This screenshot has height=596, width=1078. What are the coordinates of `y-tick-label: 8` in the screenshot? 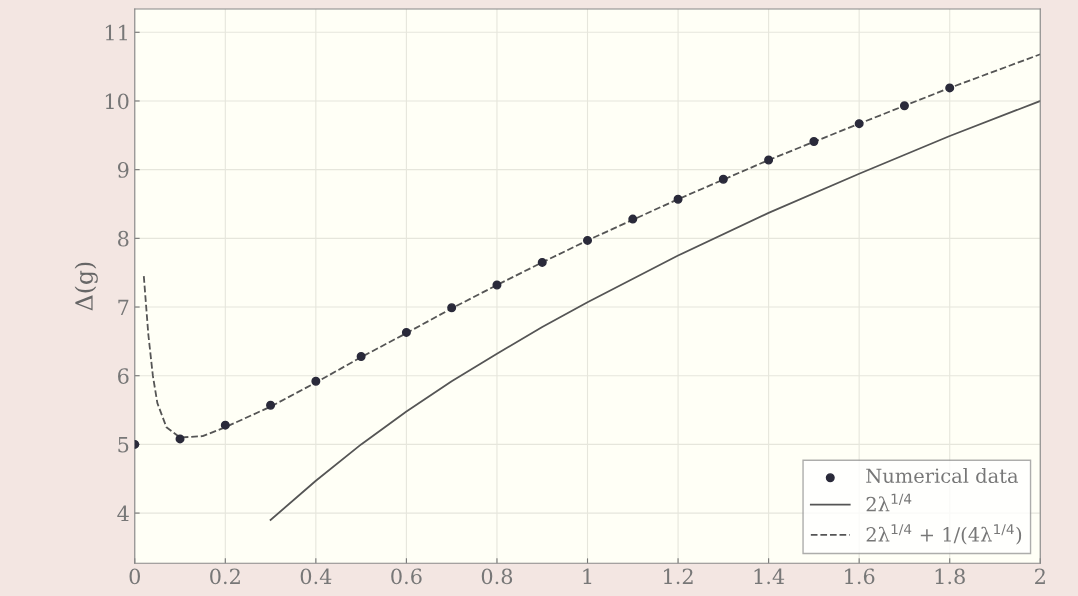 It's located at (123, 238).